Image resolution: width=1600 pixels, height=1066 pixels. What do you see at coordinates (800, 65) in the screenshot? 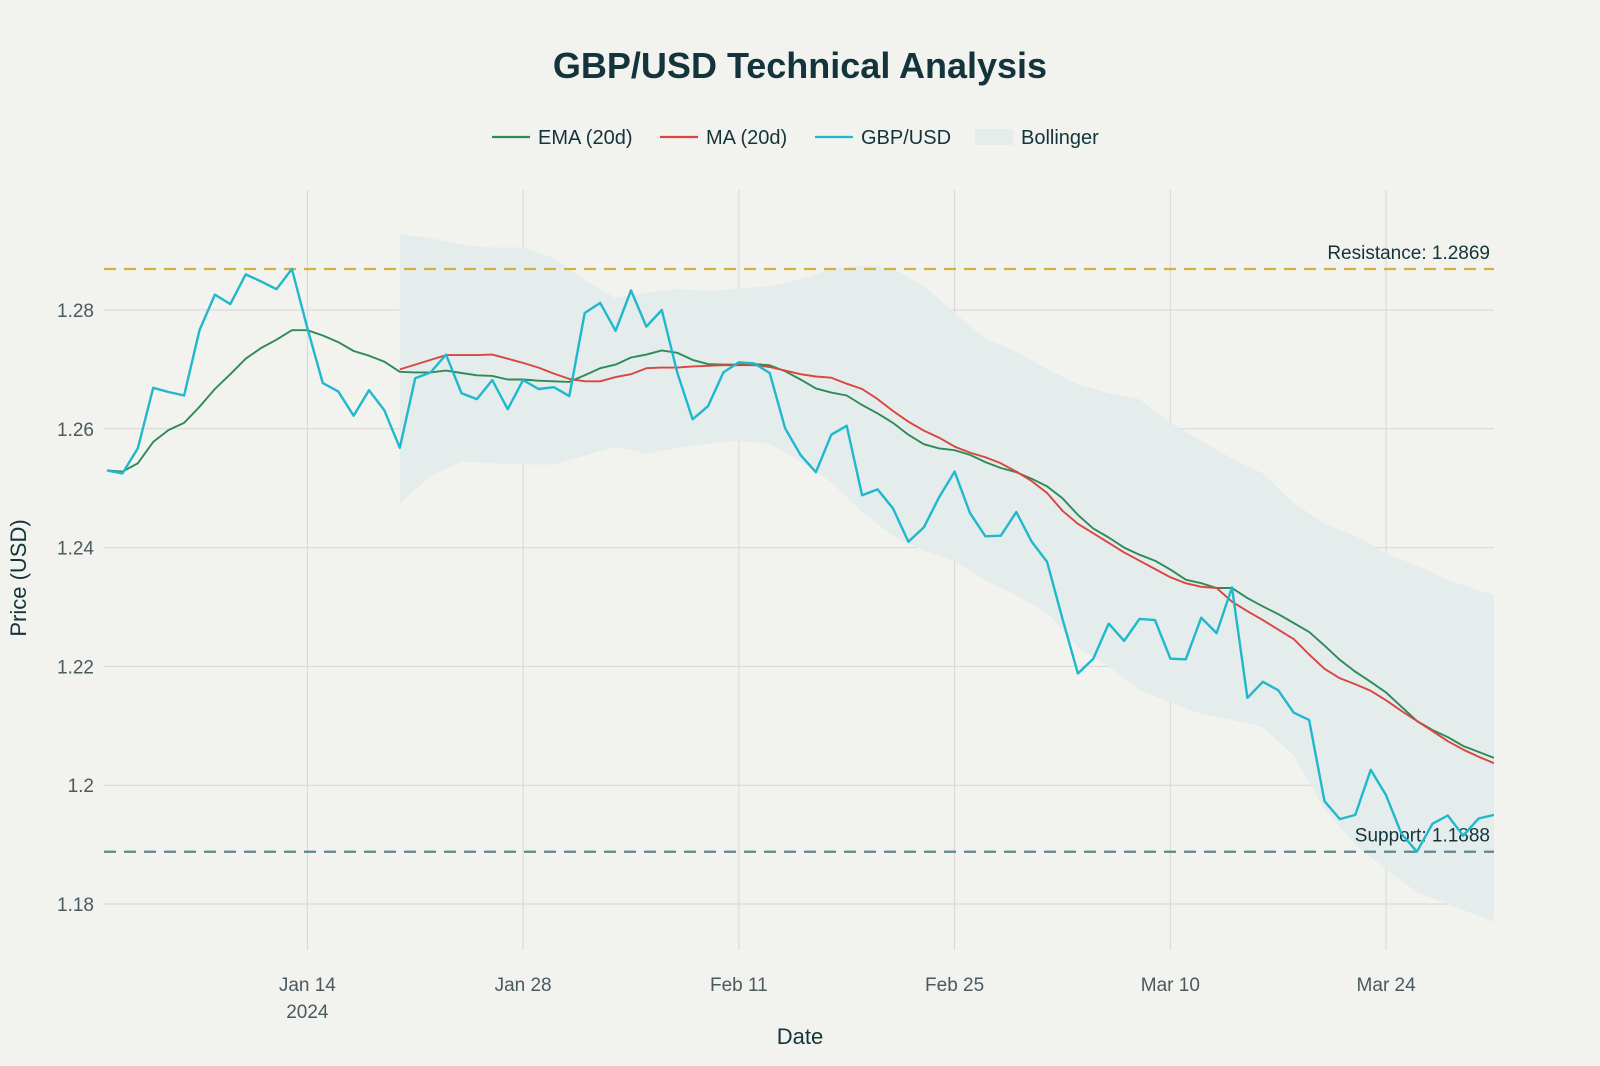
I see `chart-title: GBP/USD Technical Analysis` at bounding box center [800, 65].